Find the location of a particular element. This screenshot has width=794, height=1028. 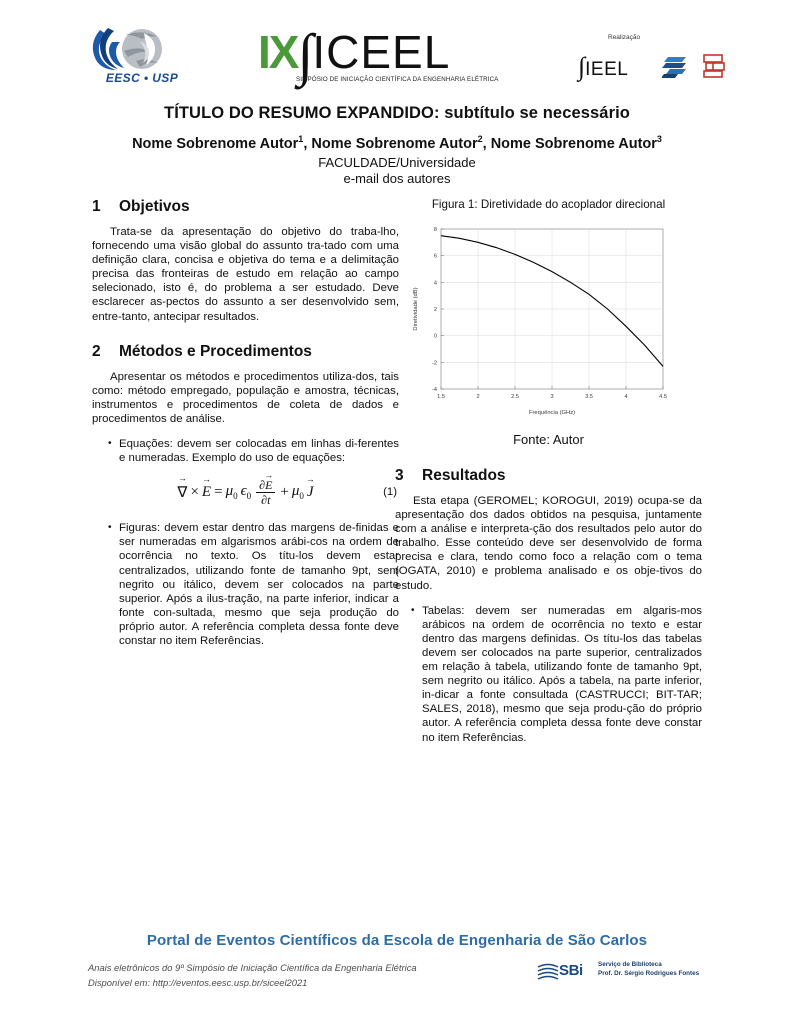

mu-symbol: μ is located at coordinates (229, 491).